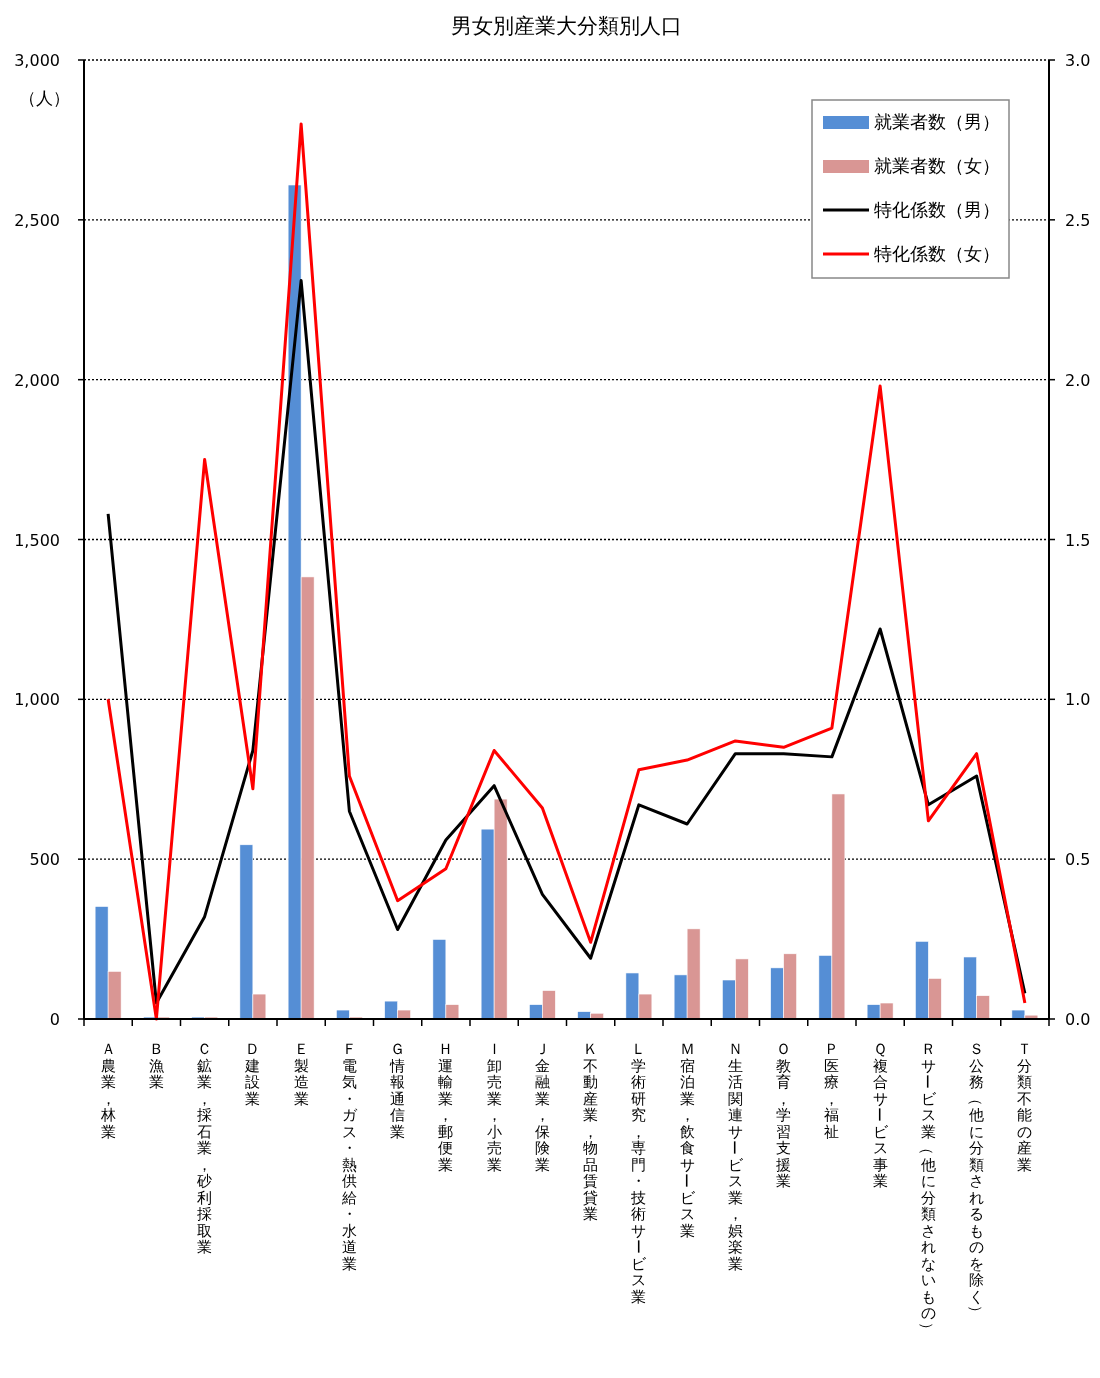 The image size is (1100, 1378). Describe the element at coordinates (937, 165) in the screenshot. I see `legend-label: 就業者数（女）` at that location.